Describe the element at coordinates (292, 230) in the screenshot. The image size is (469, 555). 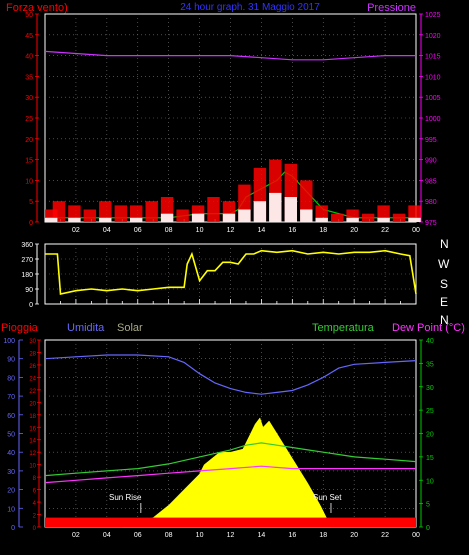
I see `top-x-tick-label: 16` at that location.